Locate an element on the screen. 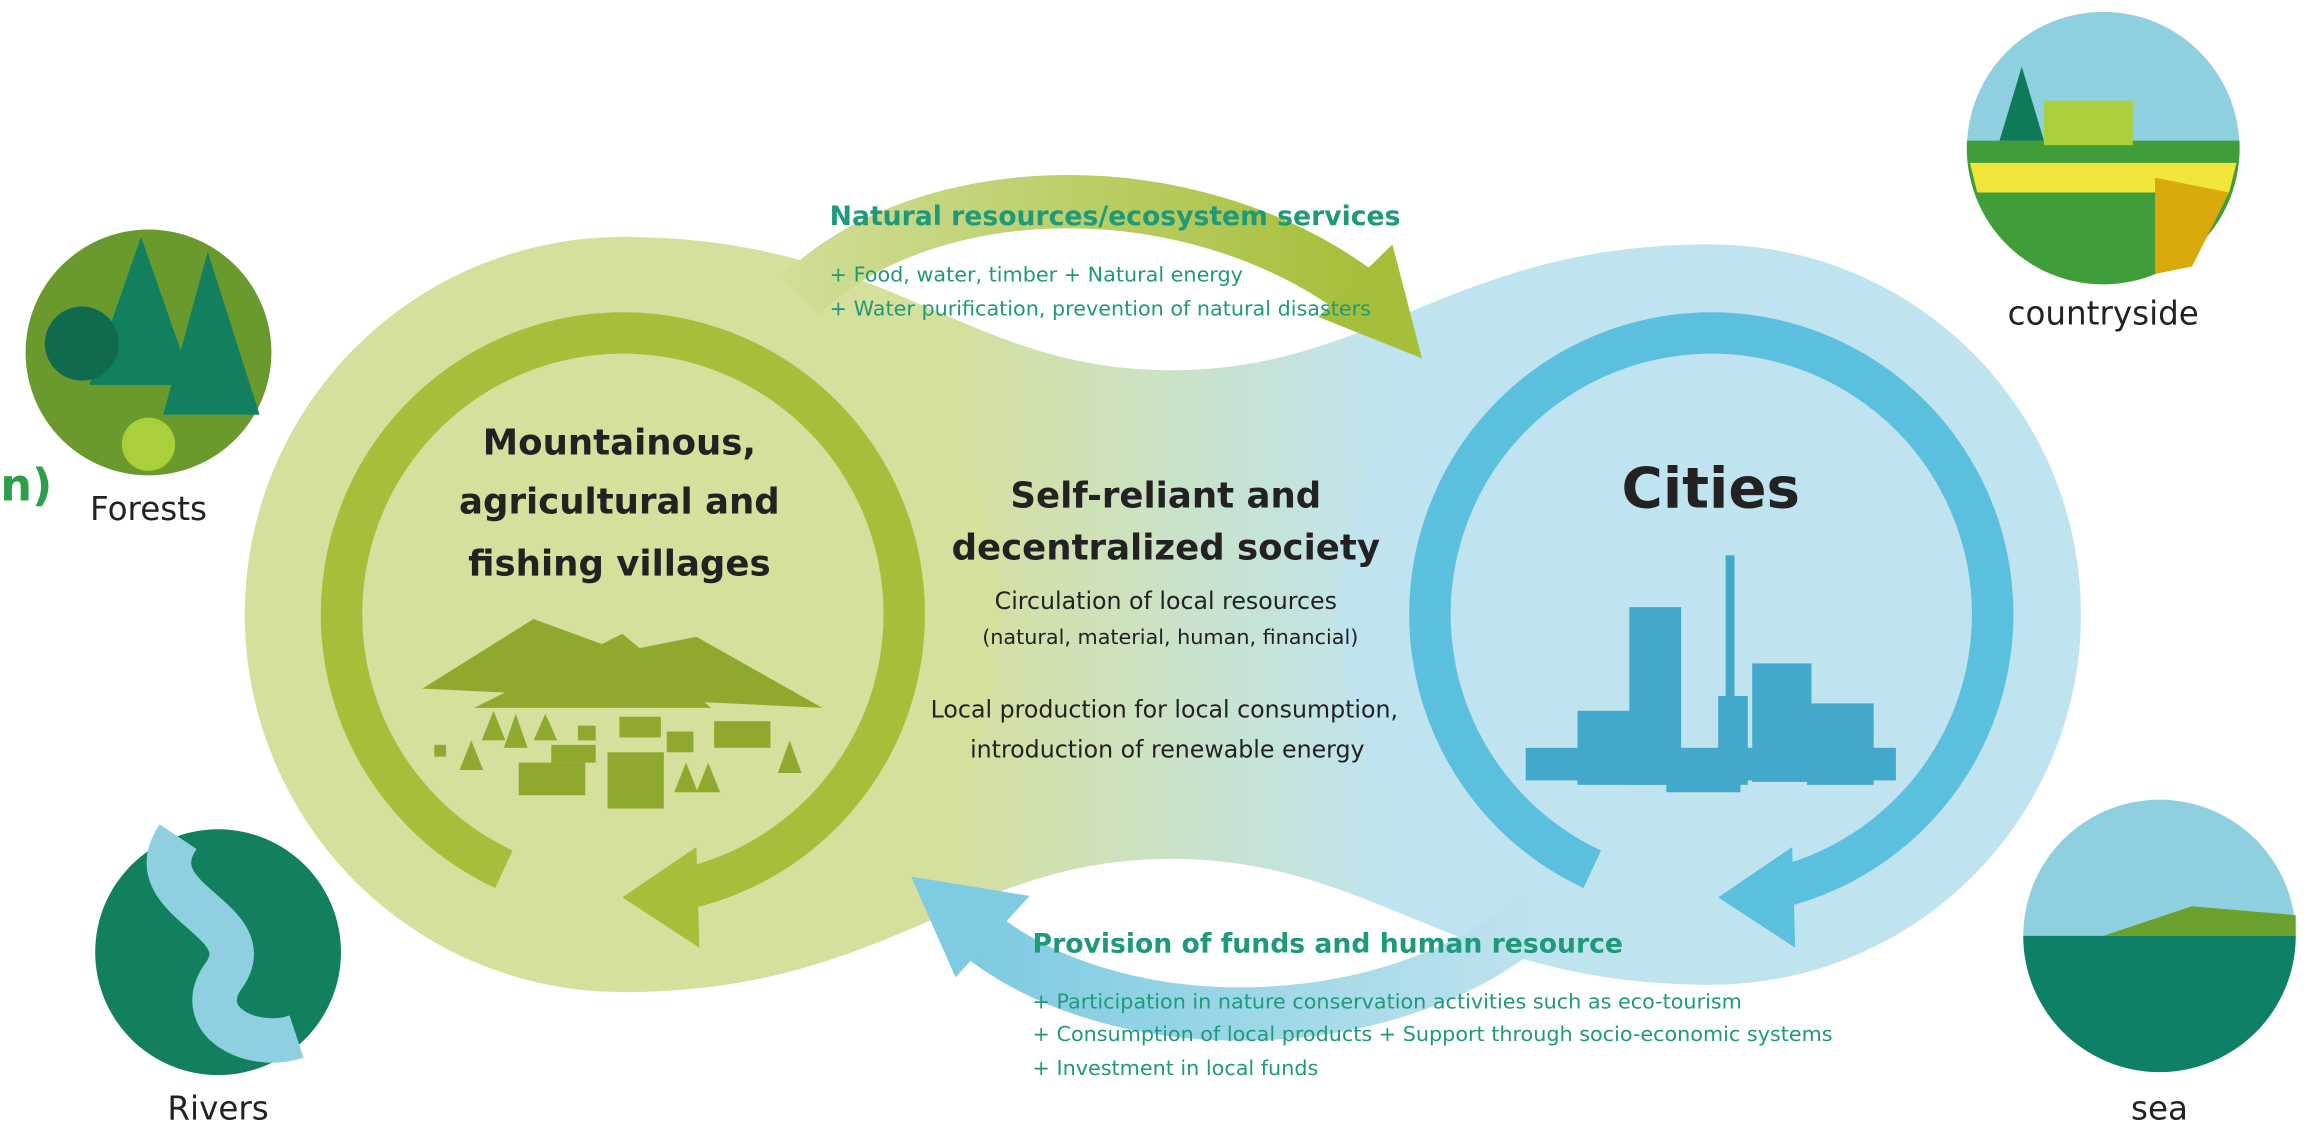  left-ring is located at coordinates (622, 612).